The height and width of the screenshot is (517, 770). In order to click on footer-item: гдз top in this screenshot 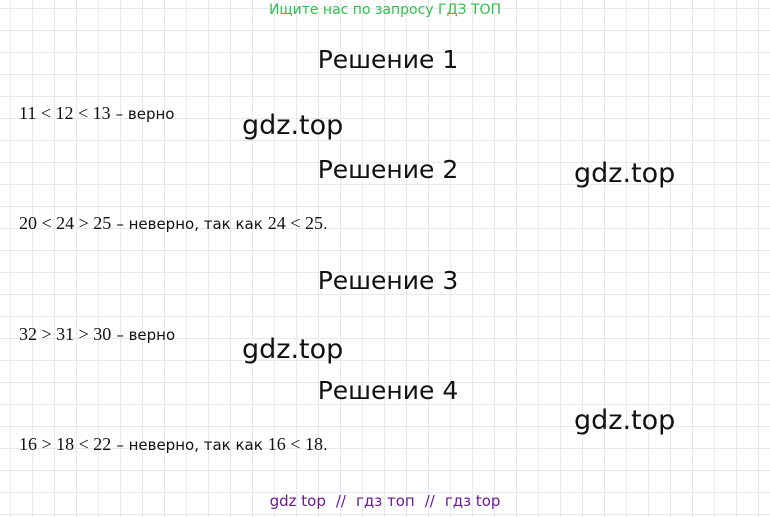, I will do `click(472, 501)`.